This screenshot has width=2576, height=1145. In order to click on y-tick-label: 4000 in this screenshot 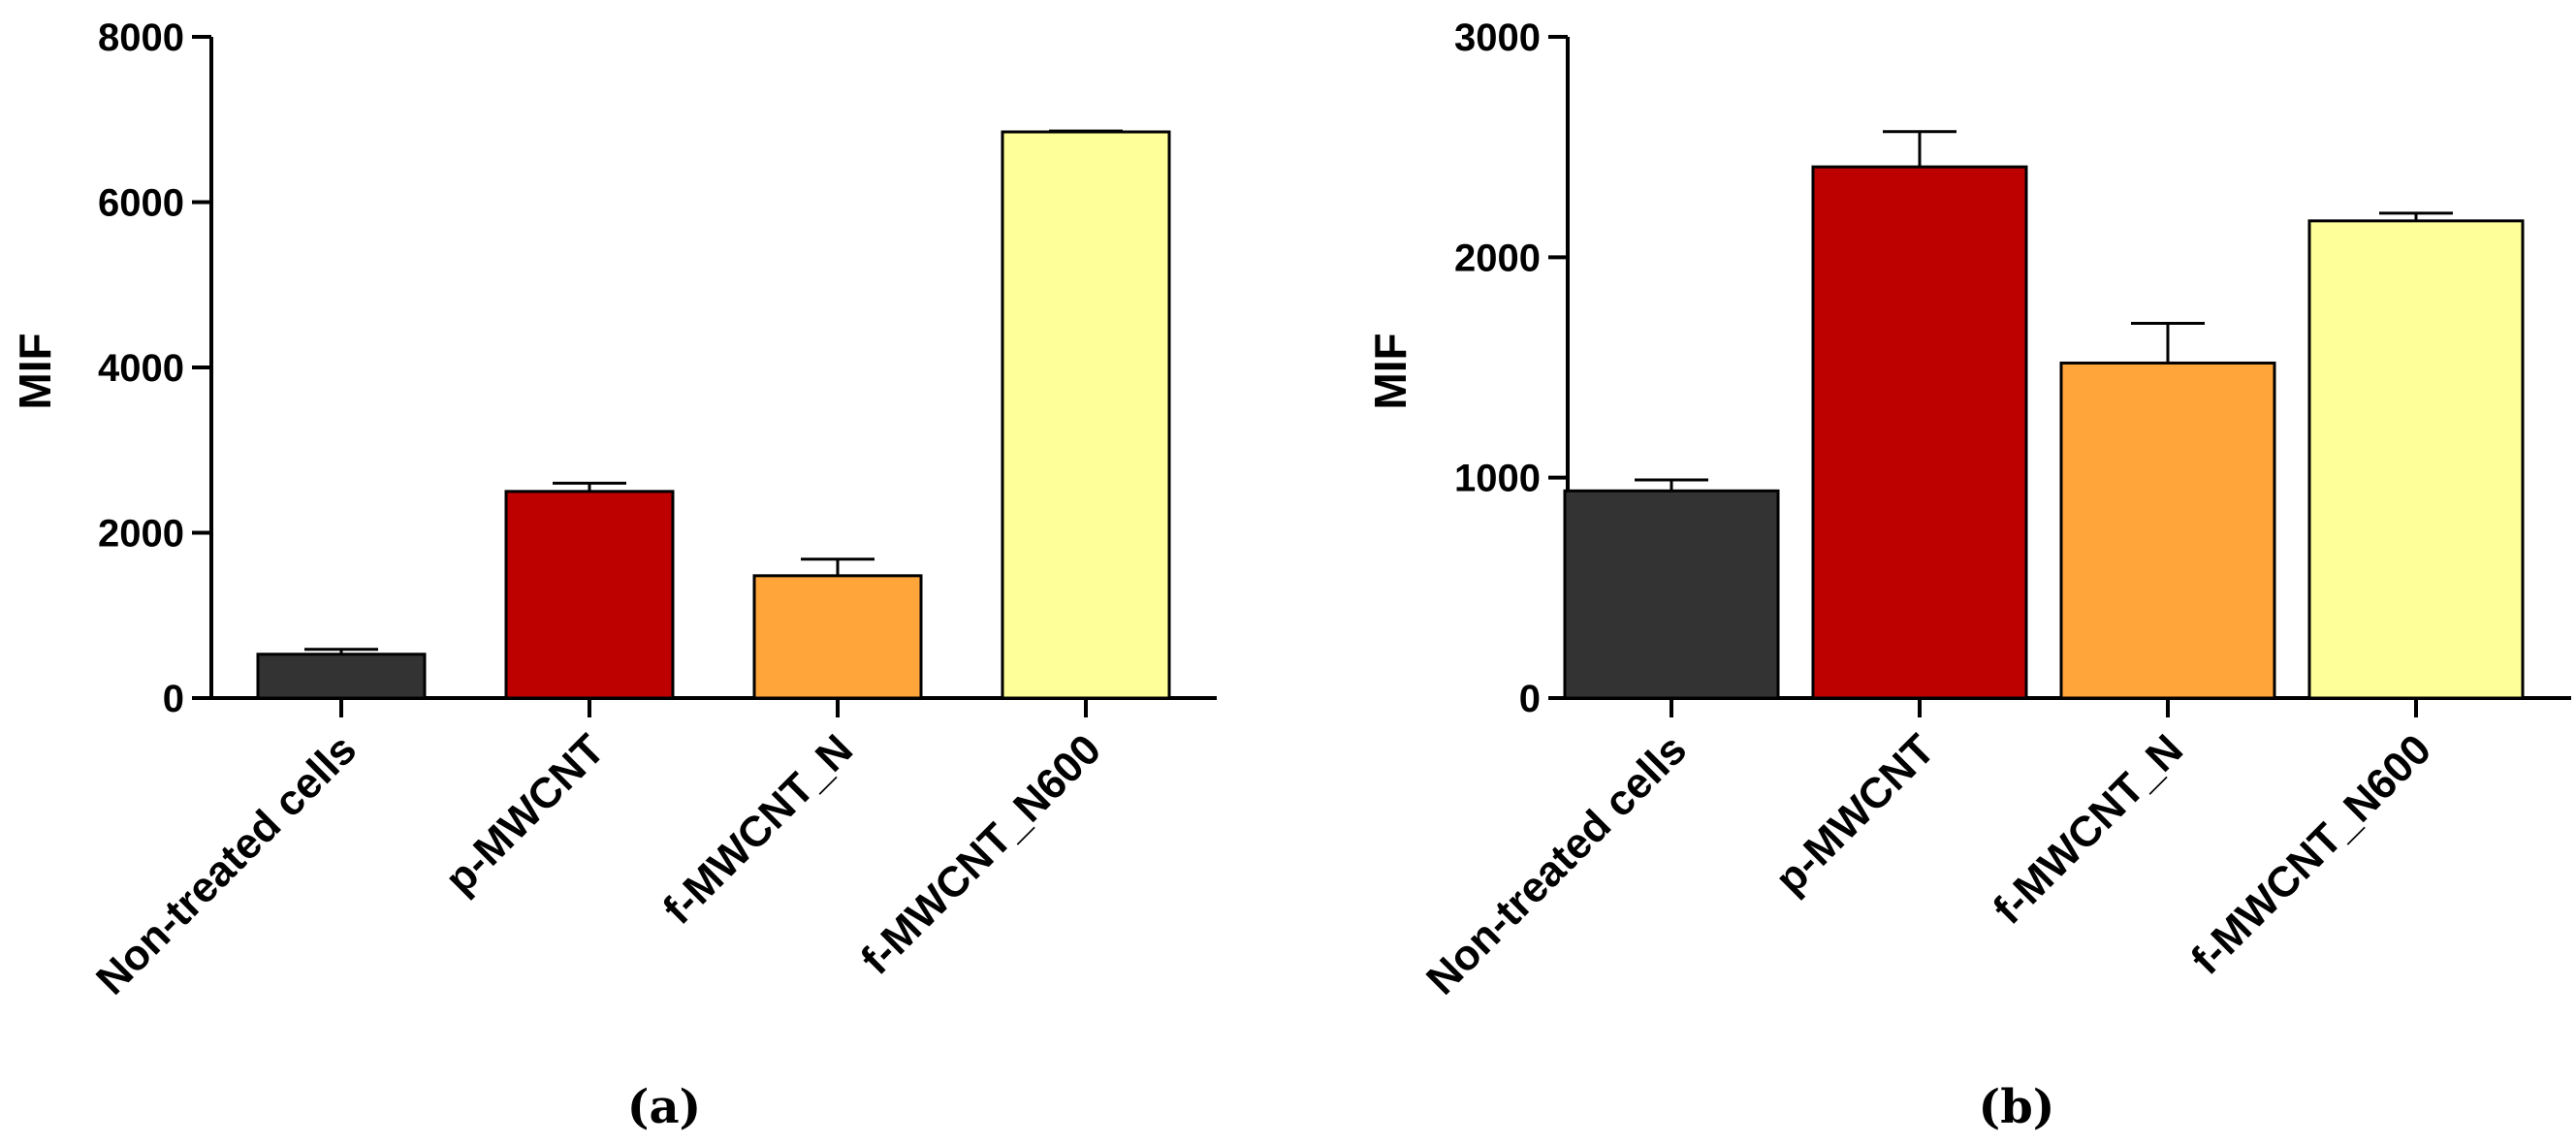, I will do `click(141, 368)`.